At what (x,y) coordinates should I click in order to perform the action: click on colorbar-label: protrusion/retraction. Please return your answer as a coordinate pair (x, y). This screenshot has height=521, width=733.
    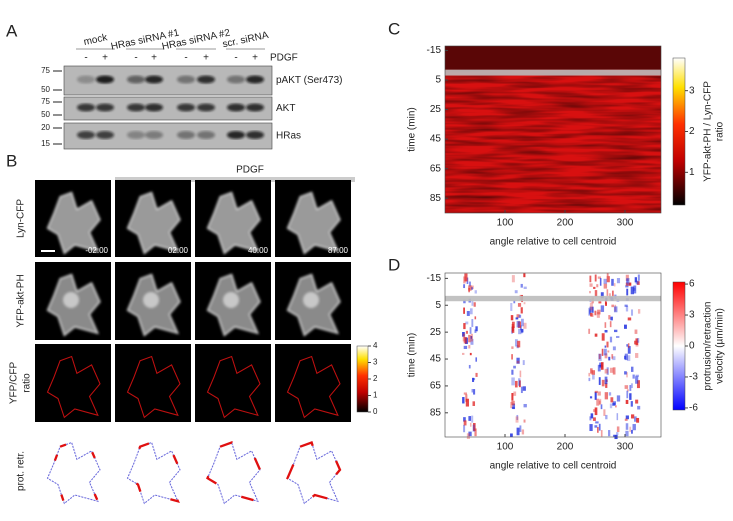
    Looking at the image, I should click on (708, 346).